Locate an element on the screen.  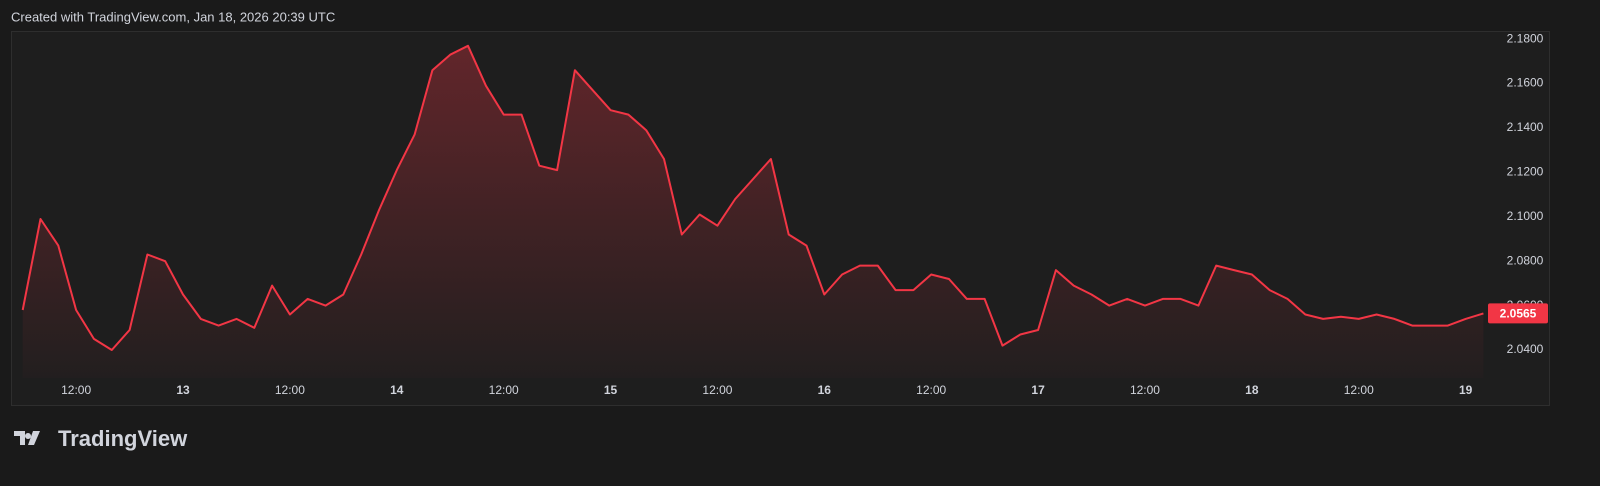
last-price-box is located at coordinates (1518, 313).